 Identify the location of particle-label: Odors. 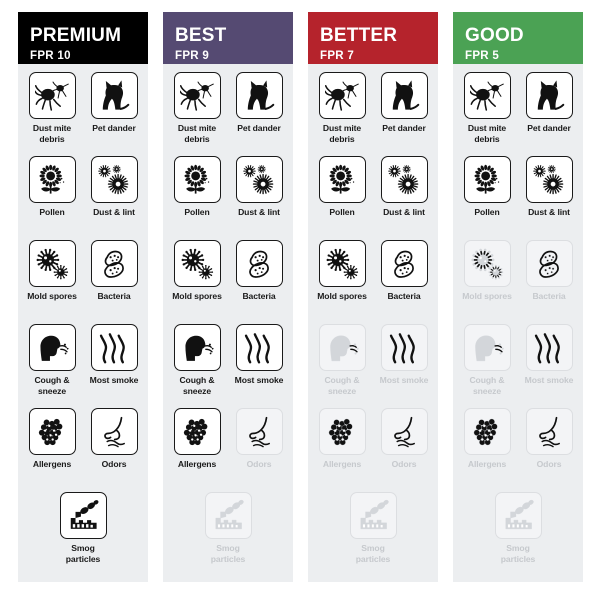
(259, 464).